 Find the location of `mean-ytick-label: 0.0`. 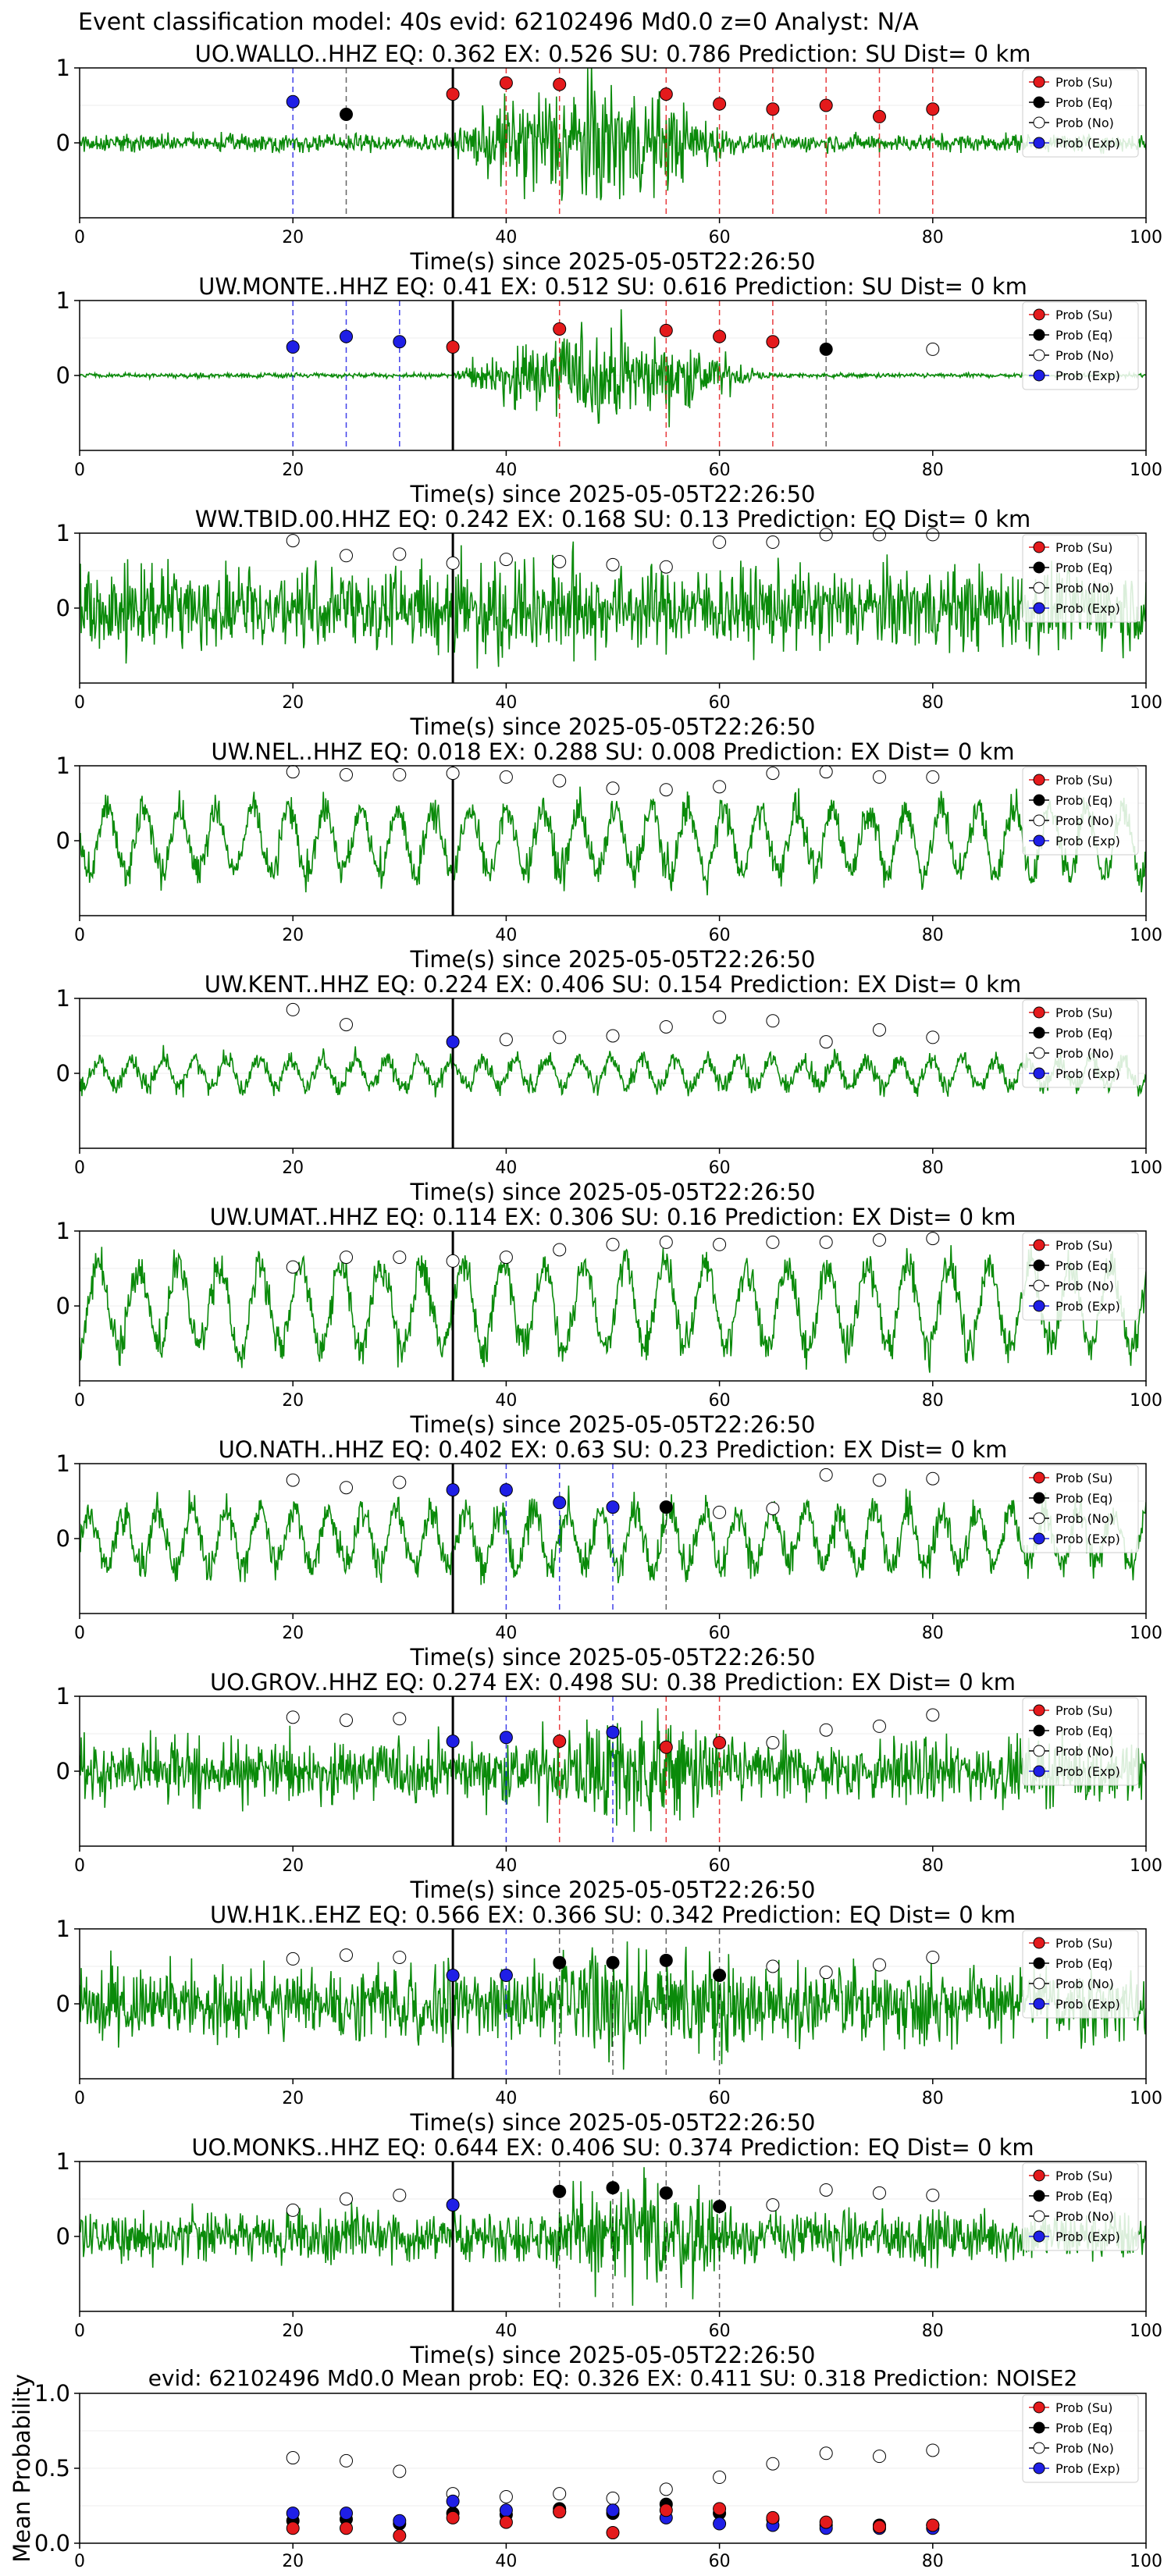

mean-ytick-label: 0.0 is located at coordinates (52, 2543).